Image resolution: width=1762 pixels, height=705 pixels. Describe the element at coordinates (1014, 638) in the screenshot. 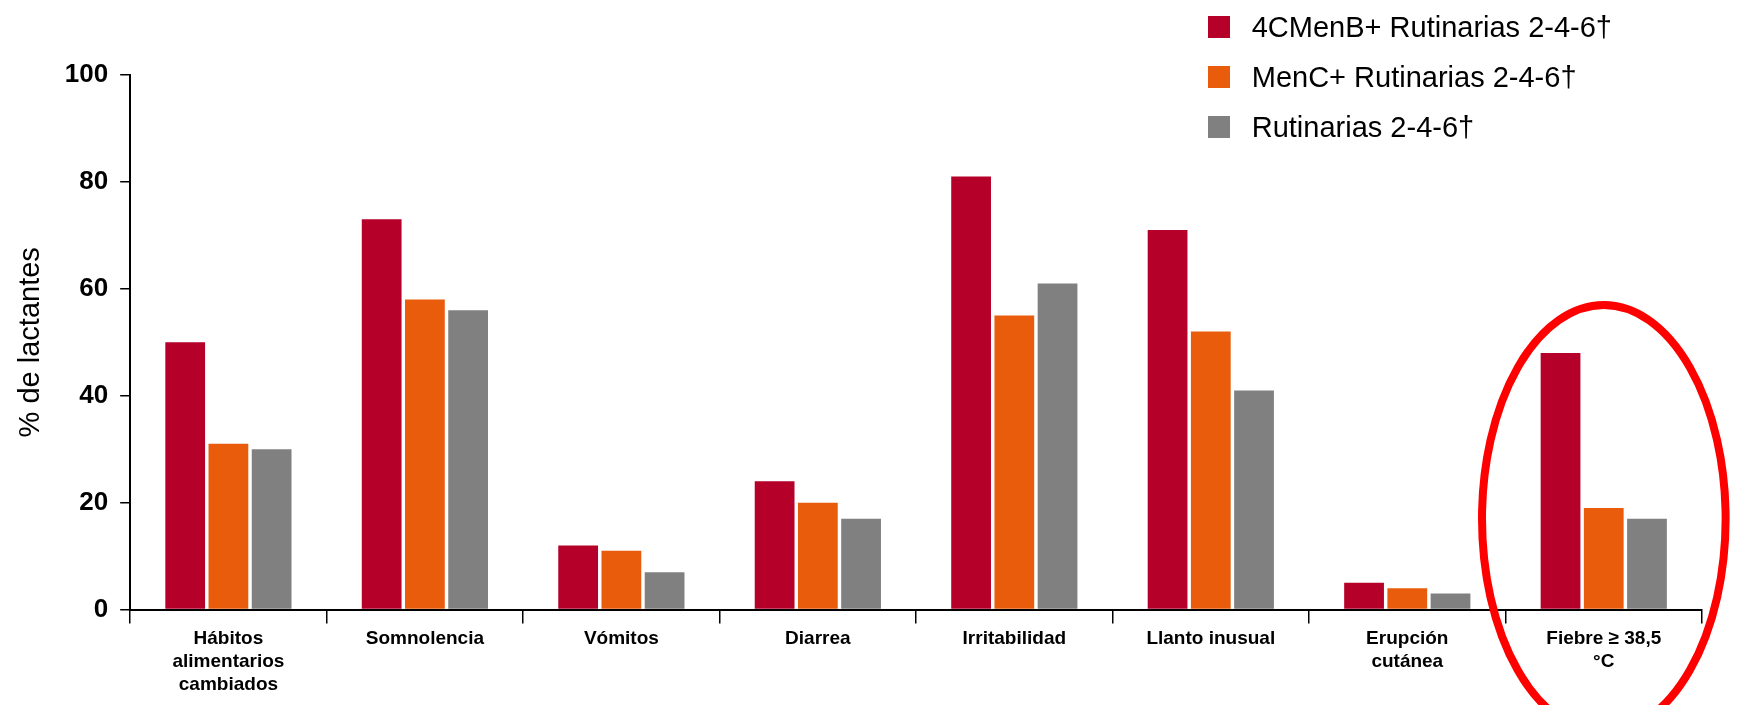

I see `x-tick-label: Irritabilidad` at that location.